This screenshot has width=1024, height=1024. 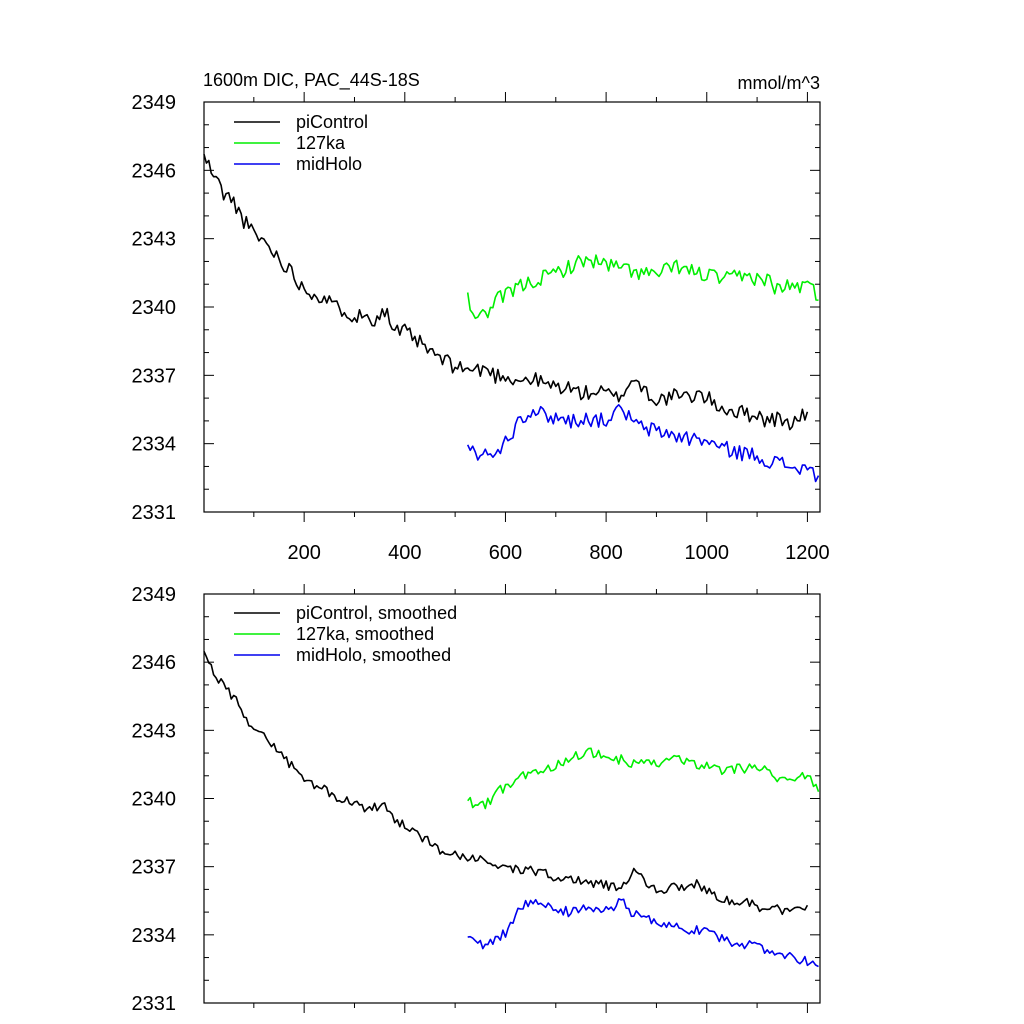 I want to click on legend-label: 127ka, so click(x=321, y=143).